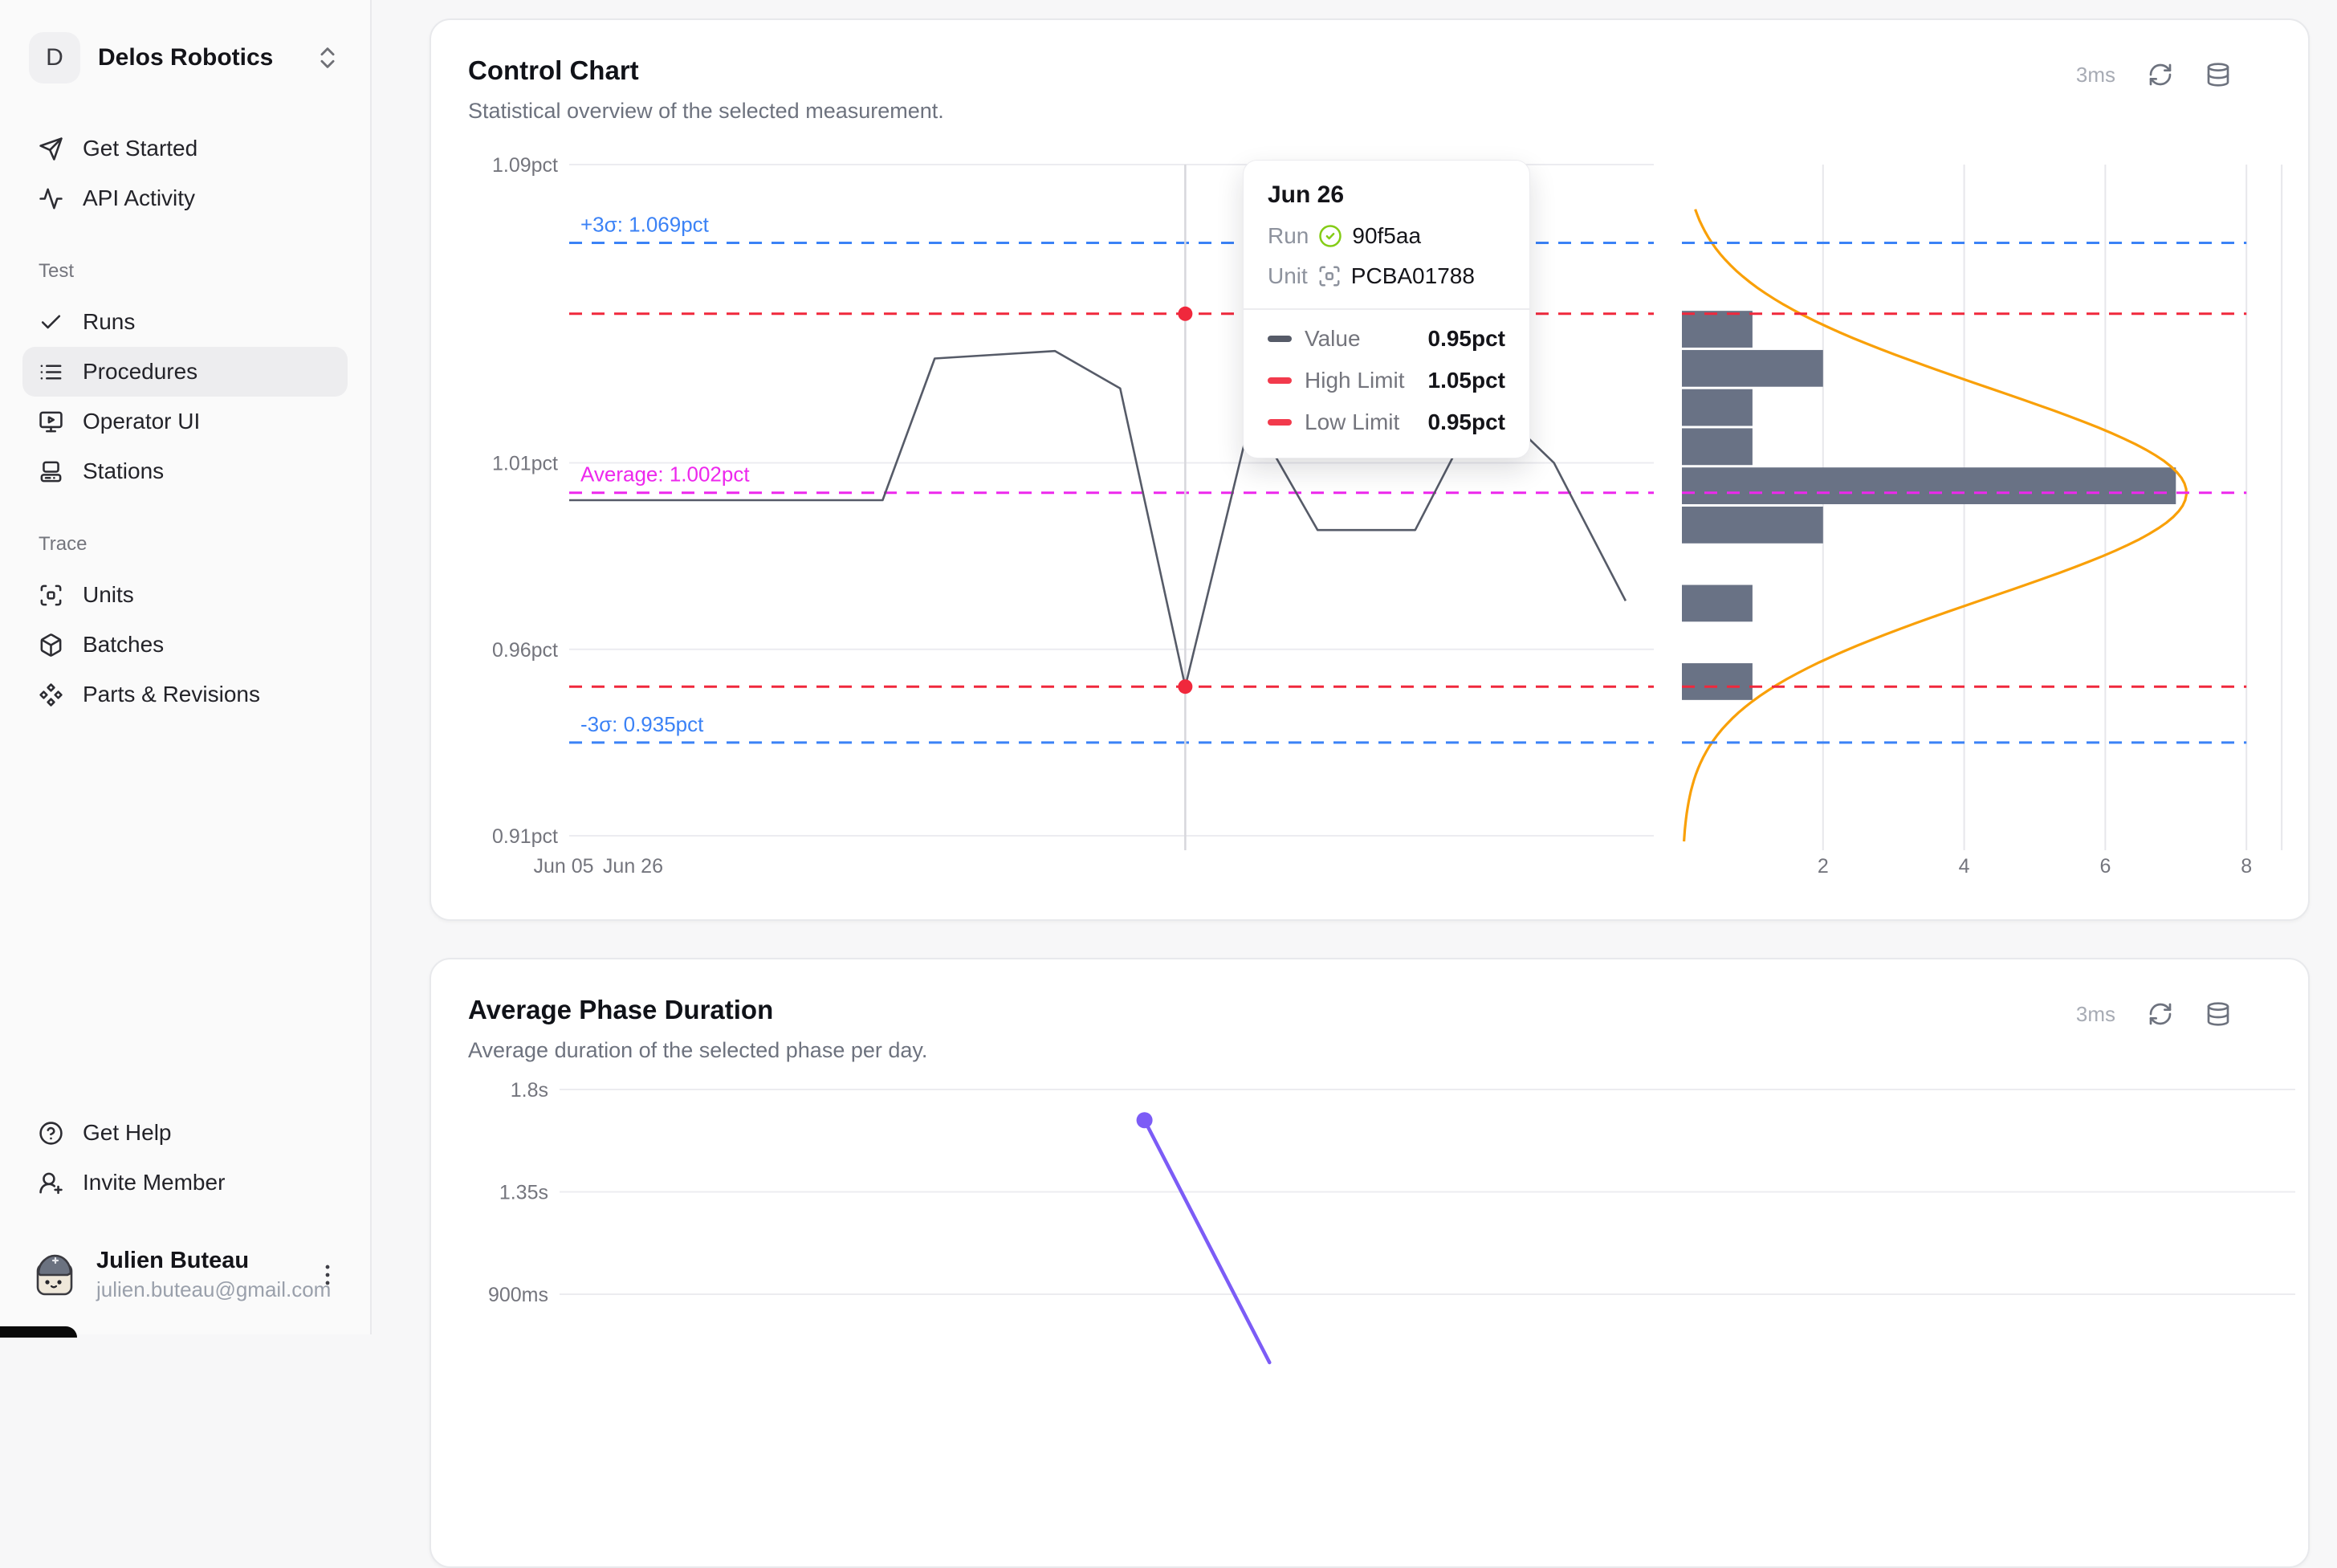 This screenshot has height=1568, width=2337. I want to click on component-icon, so click(51, 694).